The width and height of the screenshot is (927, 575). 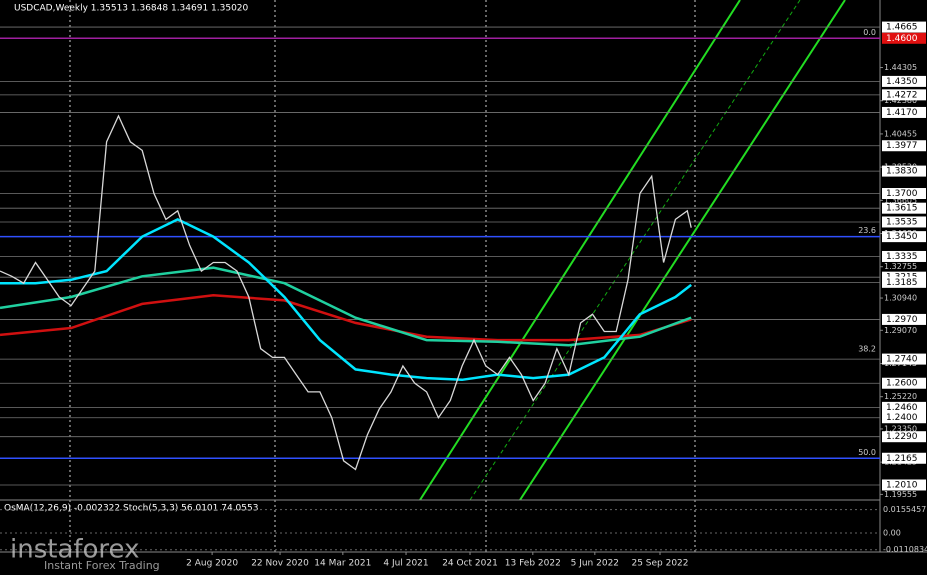 I want to click on level-label: 1.3185, so click(x=902, y=283).